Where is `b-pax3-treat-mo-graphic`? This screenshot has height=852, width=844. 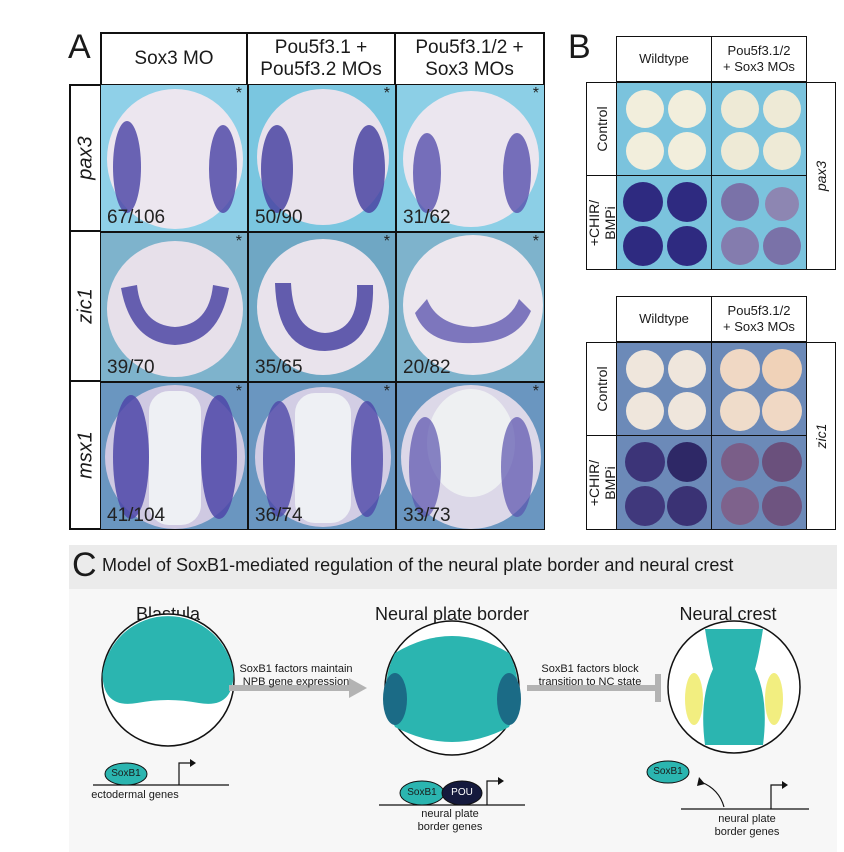 b-pax3-treat-mo-graphic is located at coordinates (761, 224).